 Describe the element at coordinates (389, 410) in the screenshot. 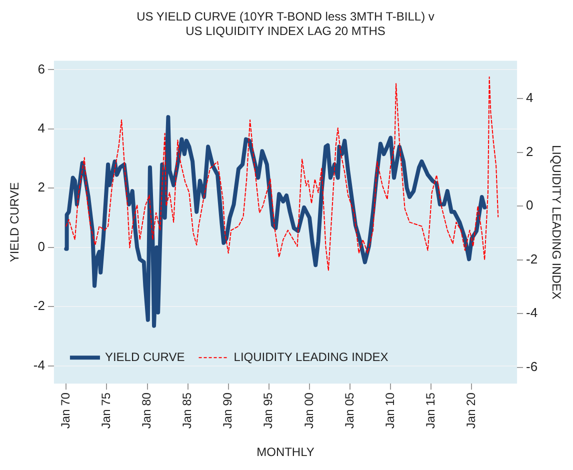

I see `x-tick-label: Jan 10` at that location.